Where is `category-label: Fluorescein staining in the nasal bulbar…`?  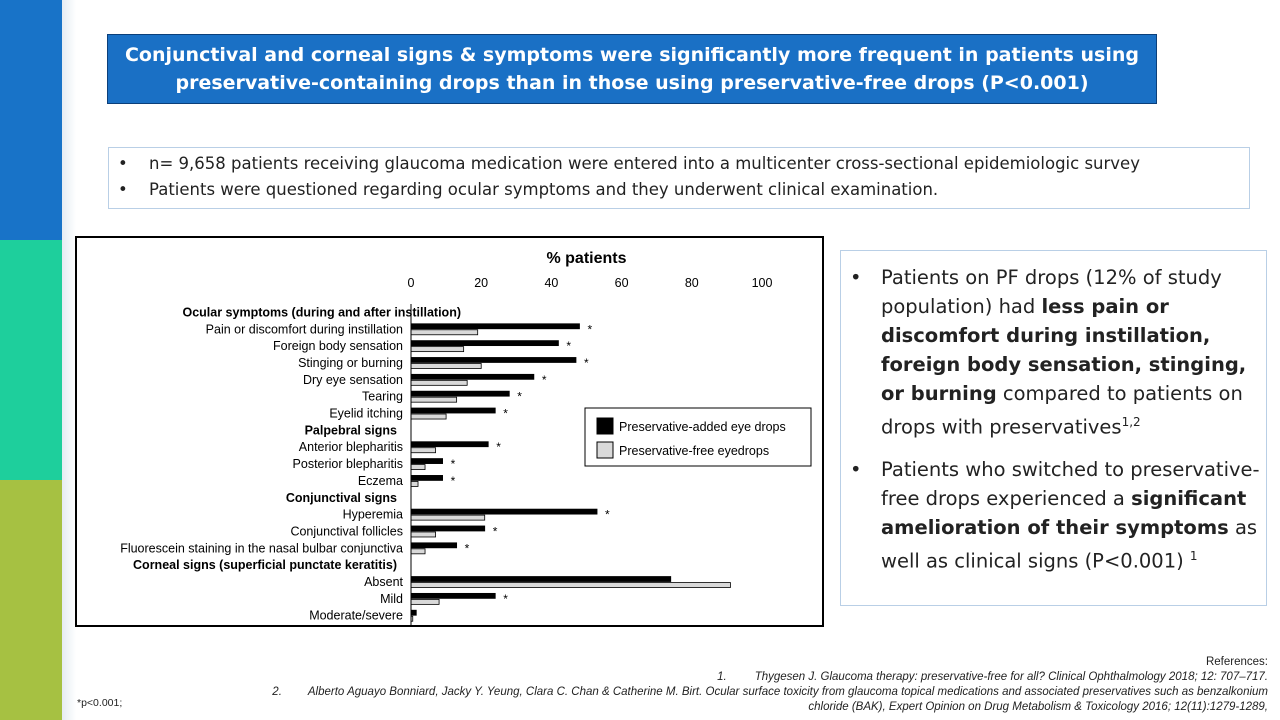
category-label: Fluorescein staining in the nasal bulbar… is located at coordinates (261, 548).